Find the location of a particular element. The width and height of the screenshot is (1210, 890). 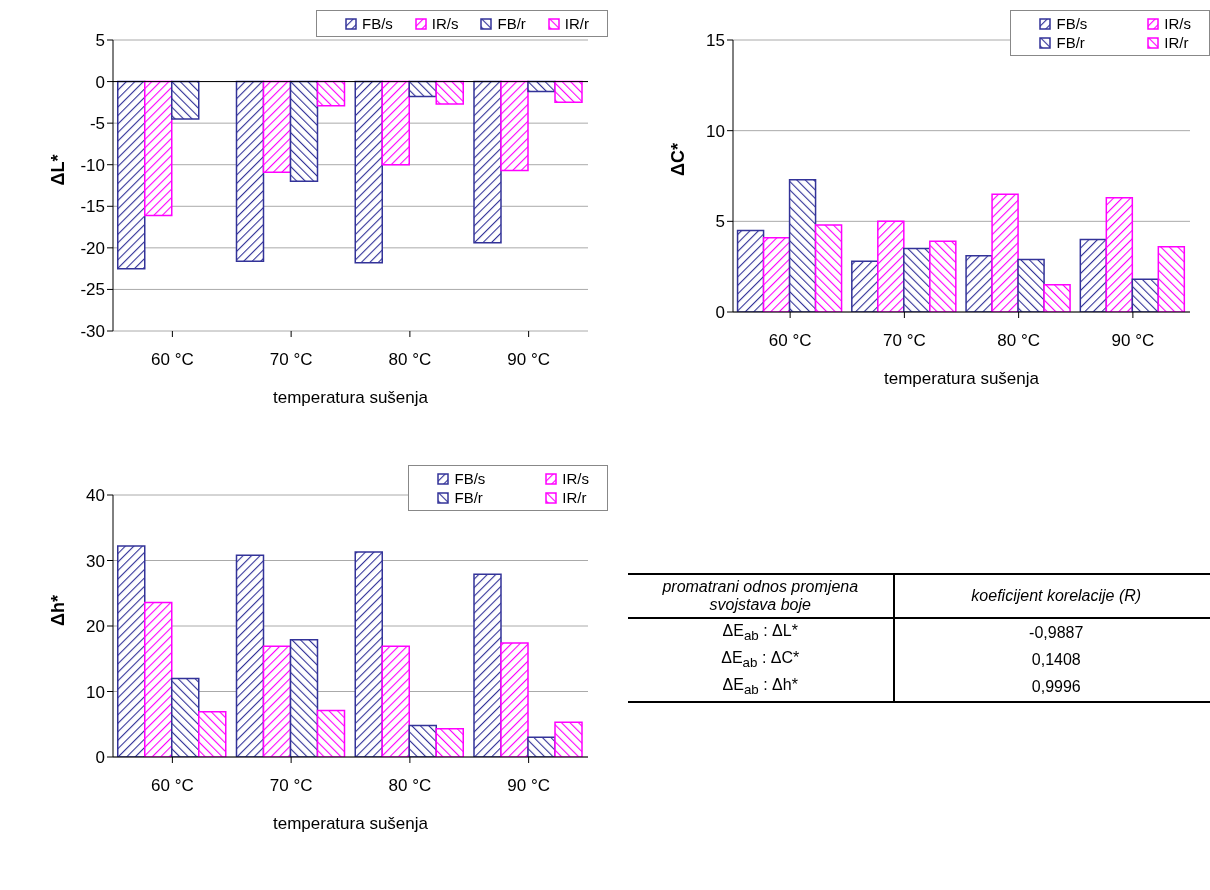

text: 0,1408 is located at coordinates (1056, 659).